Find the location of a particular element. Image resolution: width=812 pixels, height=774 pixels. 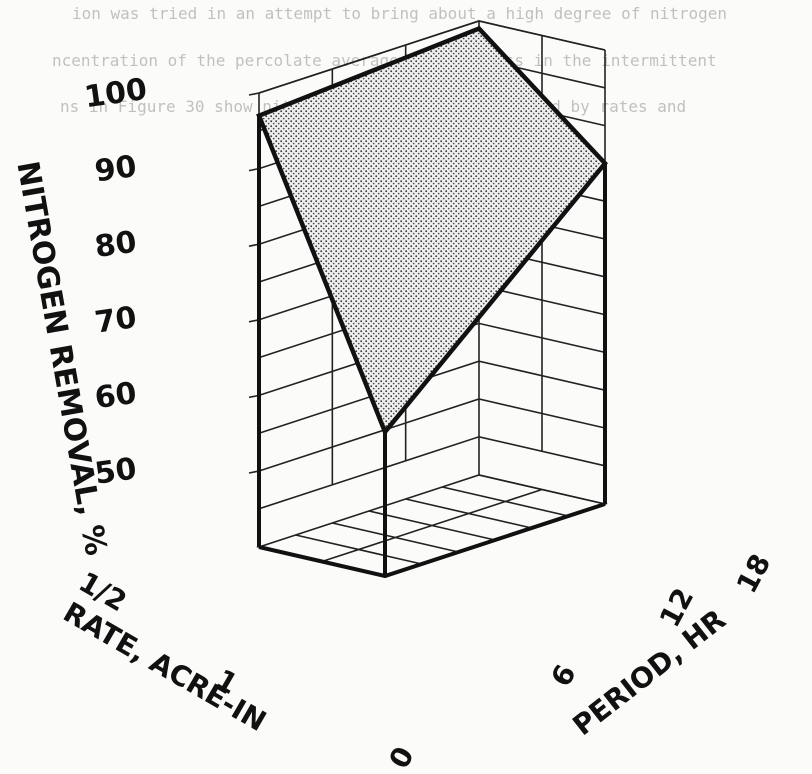

z-tick-label-50: 50 is located at coordinates (116, 471).